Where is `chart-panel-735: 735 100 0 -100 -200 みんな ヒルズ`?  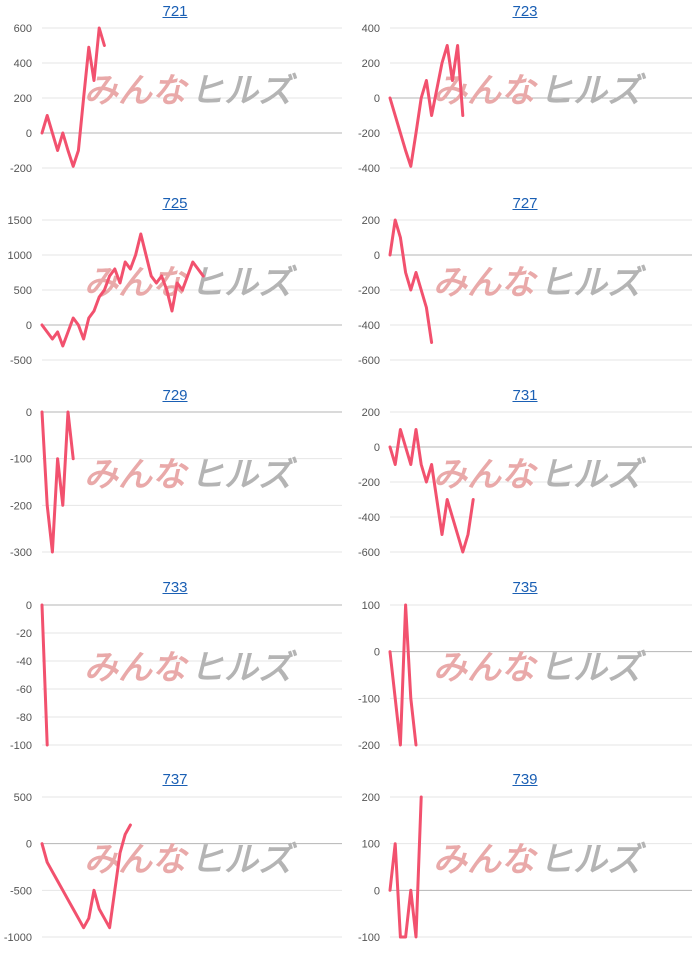 chart-panel-735: 735 100 0 -100 -200 みんな ヒルズ is located at coordinates (525, 672).